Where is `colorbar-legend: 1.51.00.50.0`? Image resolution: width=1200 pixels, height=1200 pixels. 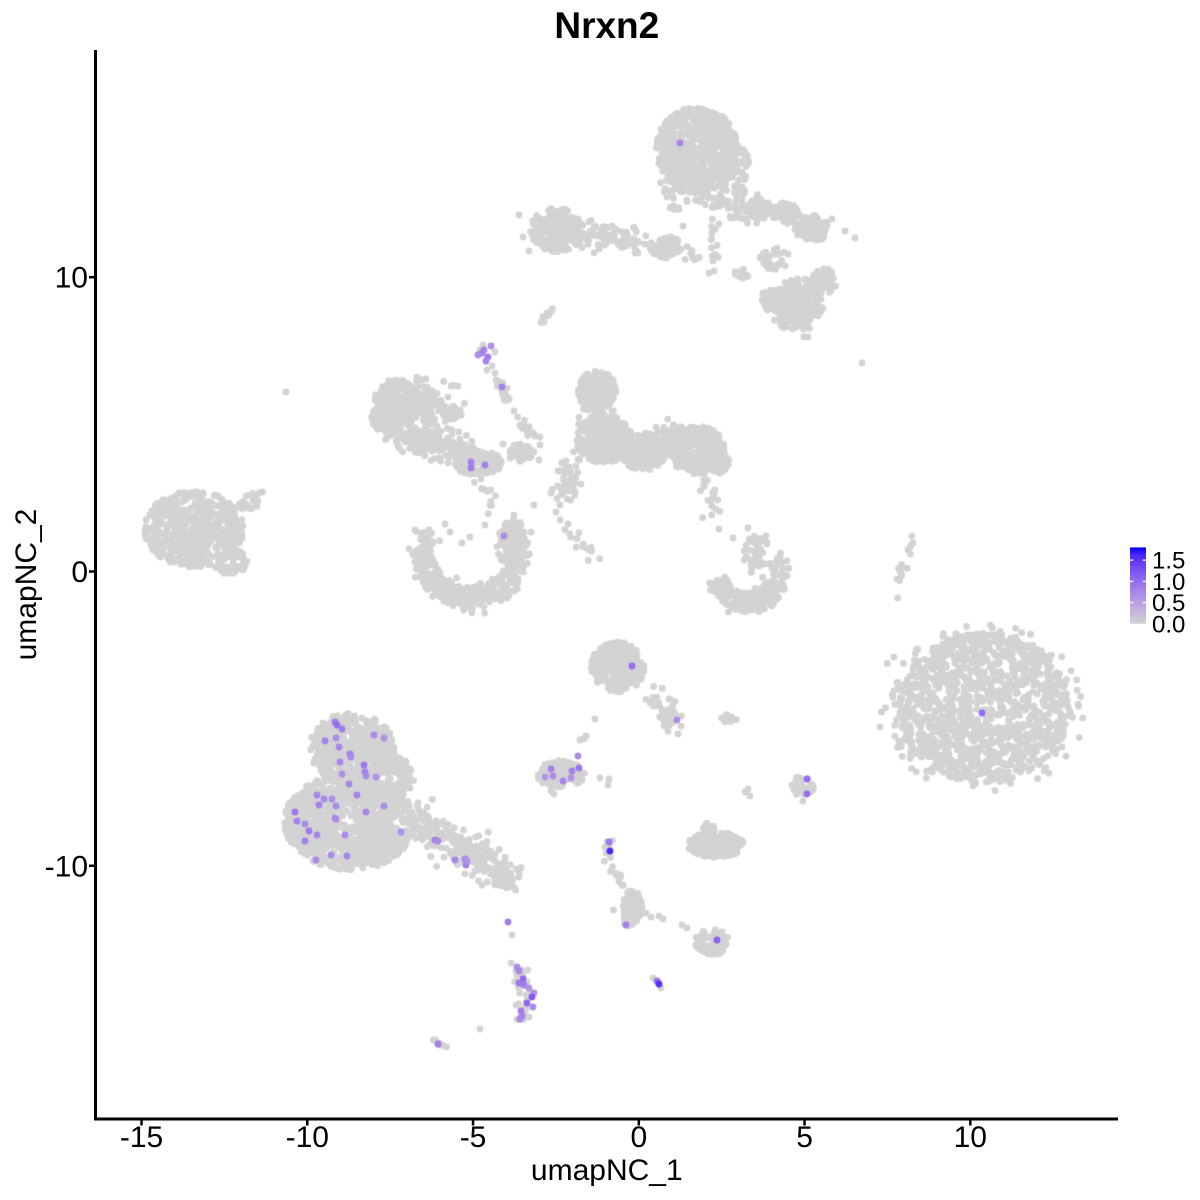
colorbar-legend: 1.51.00.50.0 is located at coordinates (1157, 592).